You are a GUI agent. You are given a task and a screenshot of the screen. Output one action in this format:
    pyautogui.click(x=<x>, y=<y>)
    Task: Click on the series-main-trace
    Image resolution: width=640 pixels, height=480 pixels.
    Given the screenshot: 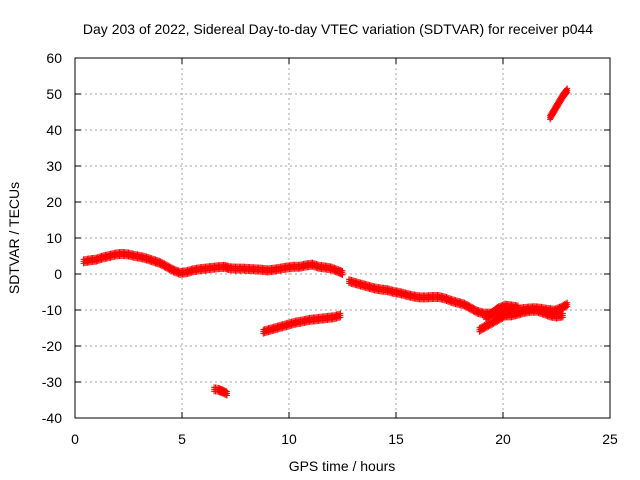 What is the action you would take?
    pyautogui.click(x=213, y=263)
    